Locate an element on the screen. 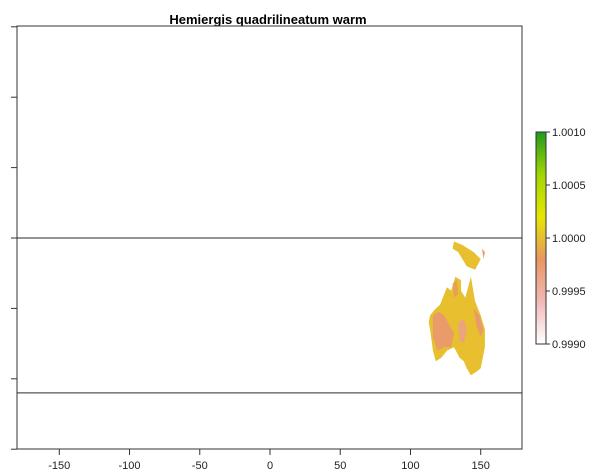 This screenshot has height=472, width=614. x-tick-label: 100 is located at coordinates (410, 466).